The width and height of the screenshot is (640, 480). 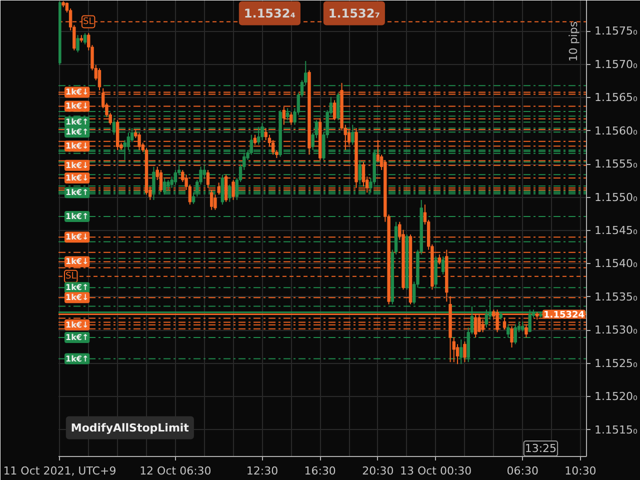 I want to click on annotation: 13:25, so click(x=540, y=448).